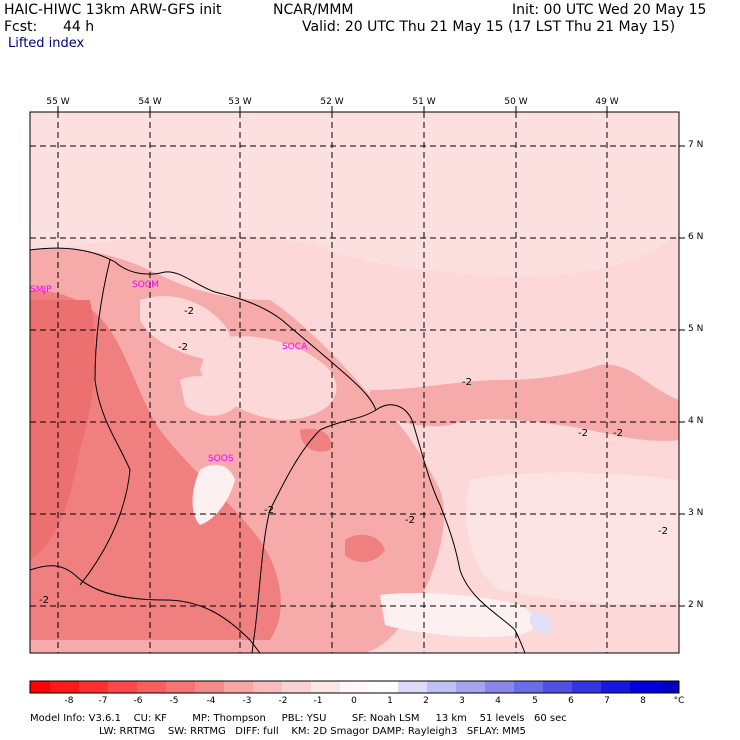 This screenshot has height=740, width=740. Describe the element at coordinates (424, 102) in the screenshot. I see `longitude-label: 51 W` at that location.